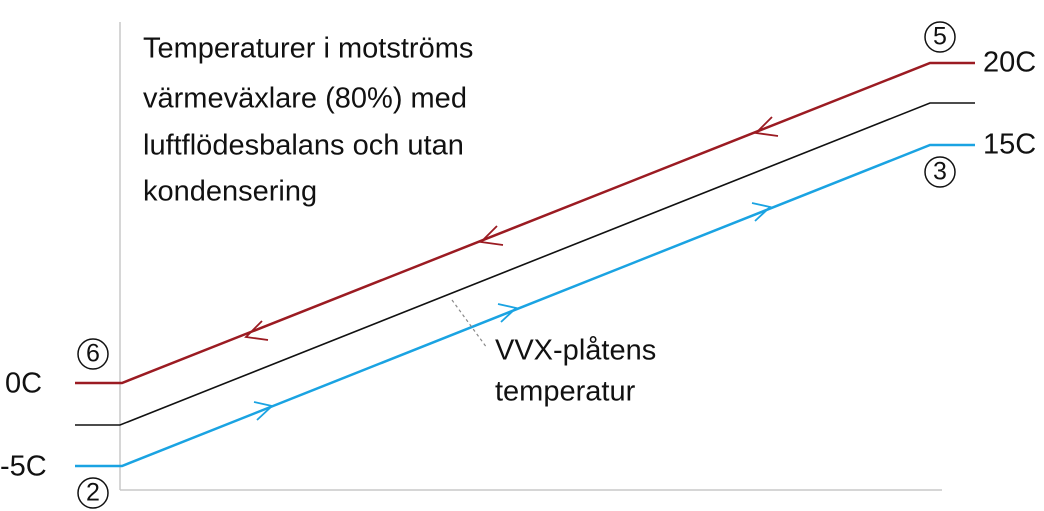 The height and width of the screenshot is (511, 1044). Describe the element at coordinates (565, 392) in the screenshot. I see `plate-label: temperatur` at that location.